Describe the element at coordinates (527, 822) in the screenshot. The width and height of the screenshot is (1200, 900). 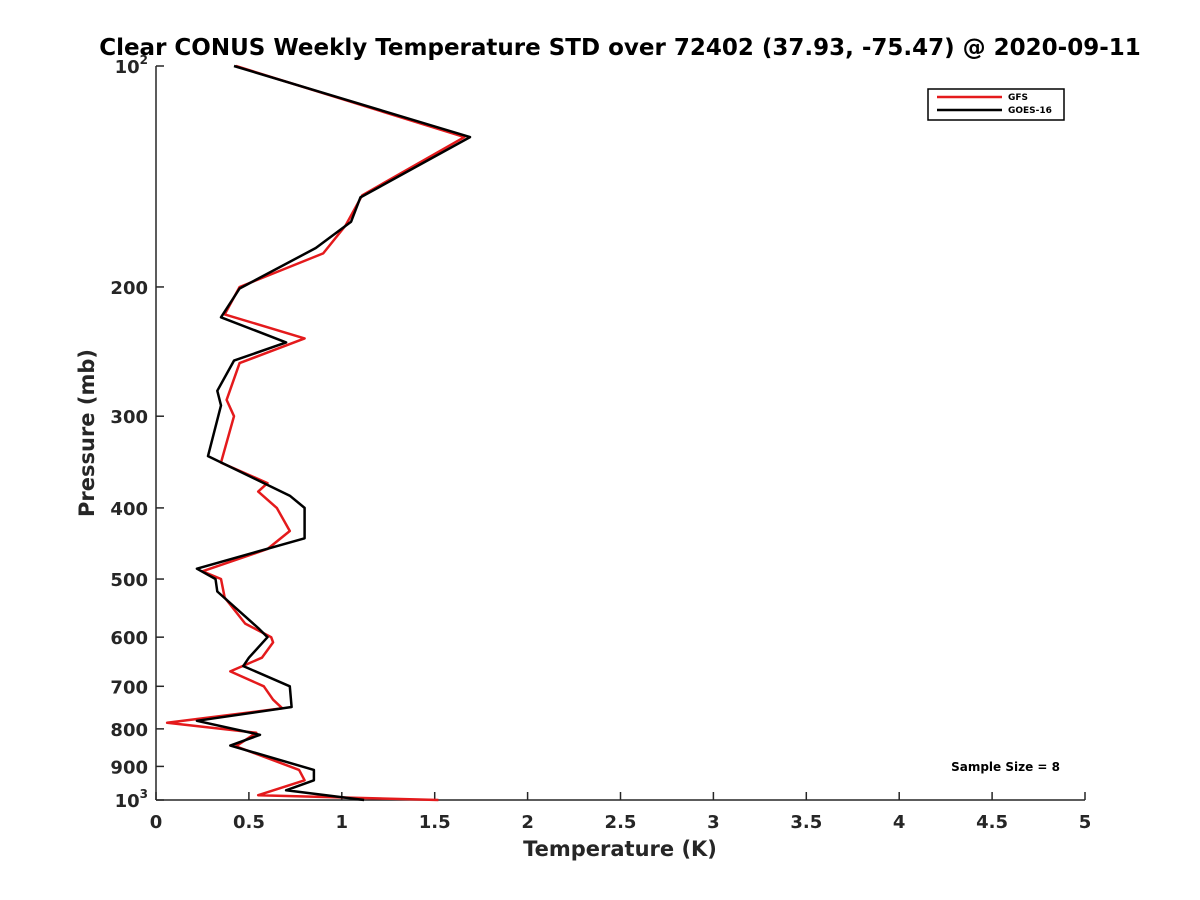
I see `x-tick-label: 2` at that location.